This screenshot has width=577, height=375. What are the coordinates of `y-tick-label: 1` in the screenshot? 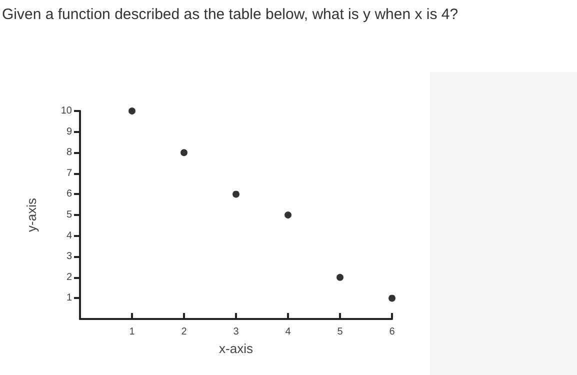 It's located at (69, 298).